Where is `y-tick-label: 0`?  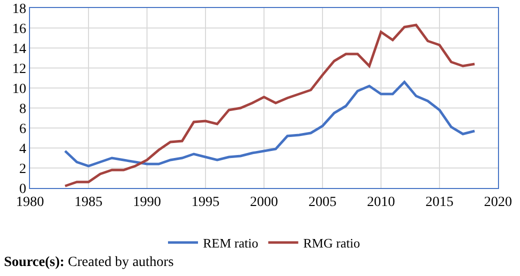 y-tick-label: 0 is located at coordinates (22, 189).